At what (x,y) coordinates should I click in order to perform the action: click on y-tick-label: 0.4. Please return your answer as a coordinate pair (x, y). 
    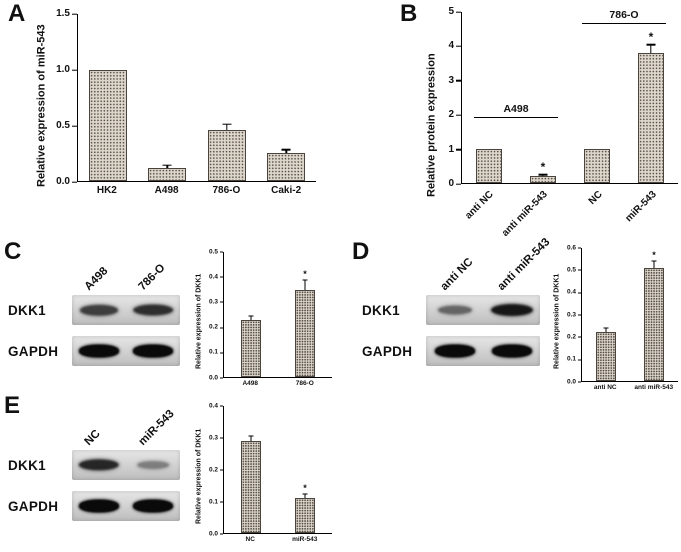
    Looking at the image, I should click on (571, 292).